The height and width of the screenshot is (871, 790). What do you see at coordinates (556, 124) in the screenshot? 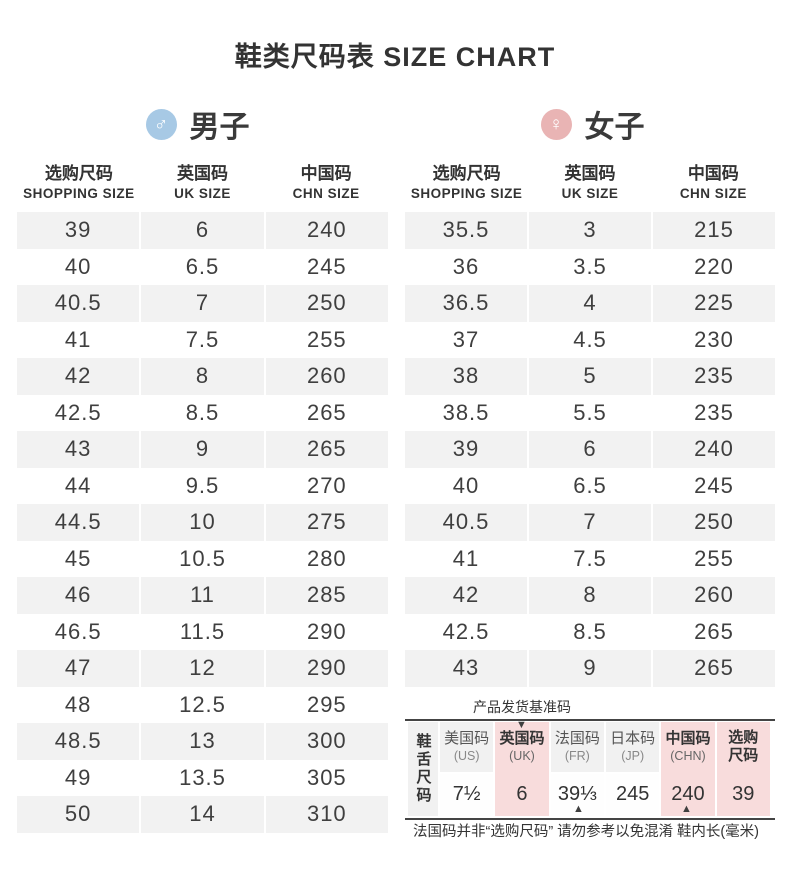
I see `female-icon: ♀` at bounding box center [556, 124].